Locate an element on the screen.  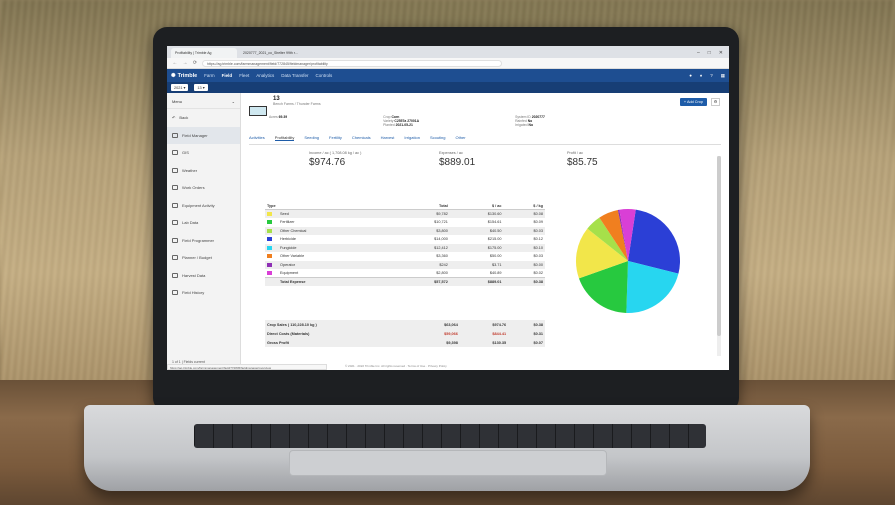
nav-farm: Farm is located at coordinates (209, 75).